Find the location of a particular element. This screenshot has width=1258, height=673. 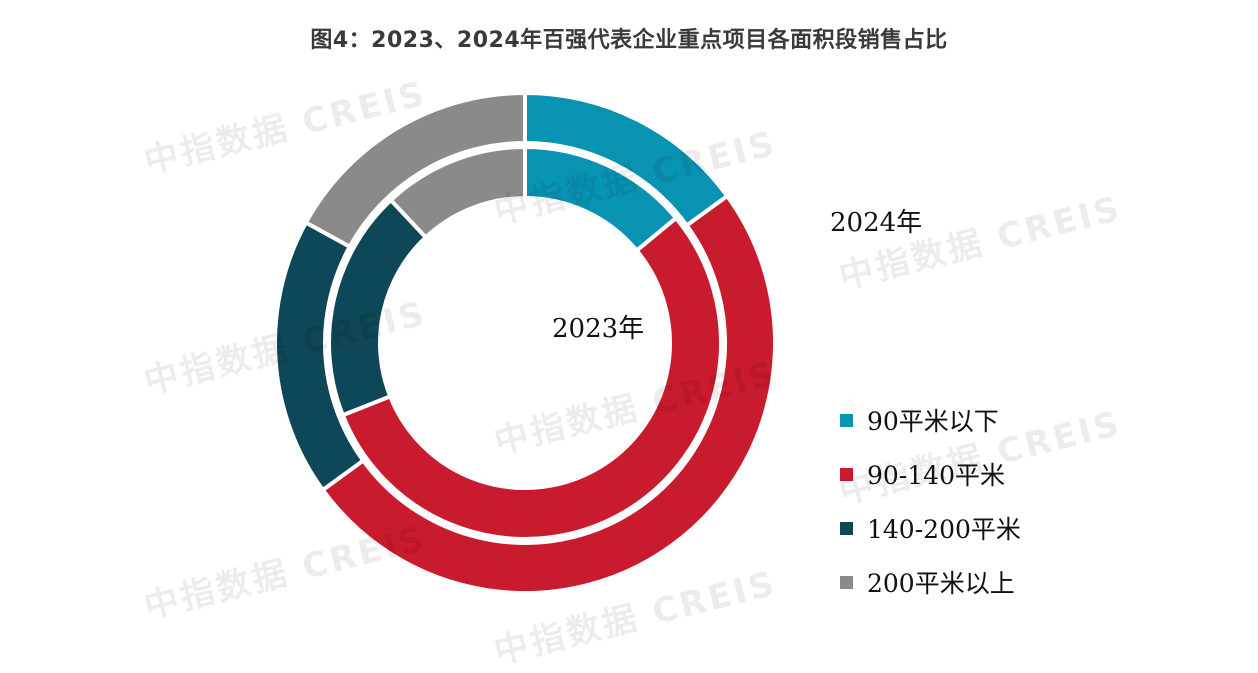

legend-label: 200平米以上 is located at coordinates (941, 583).